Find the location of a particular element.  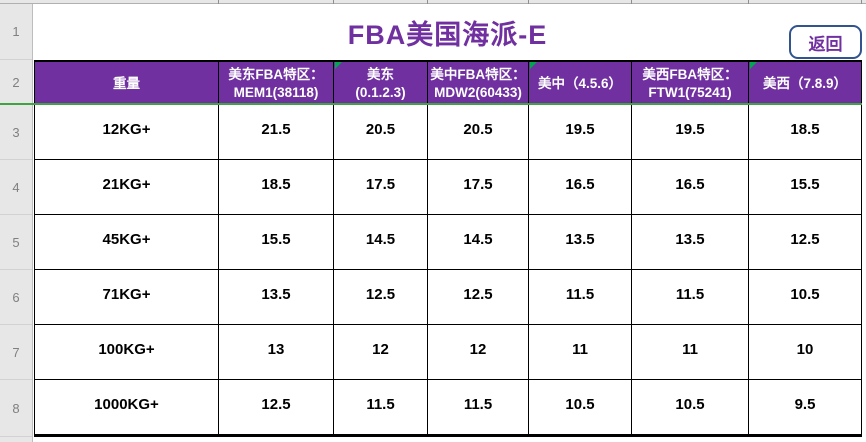

header-label: MDW2(60433) is located at coordinates (478, 92).